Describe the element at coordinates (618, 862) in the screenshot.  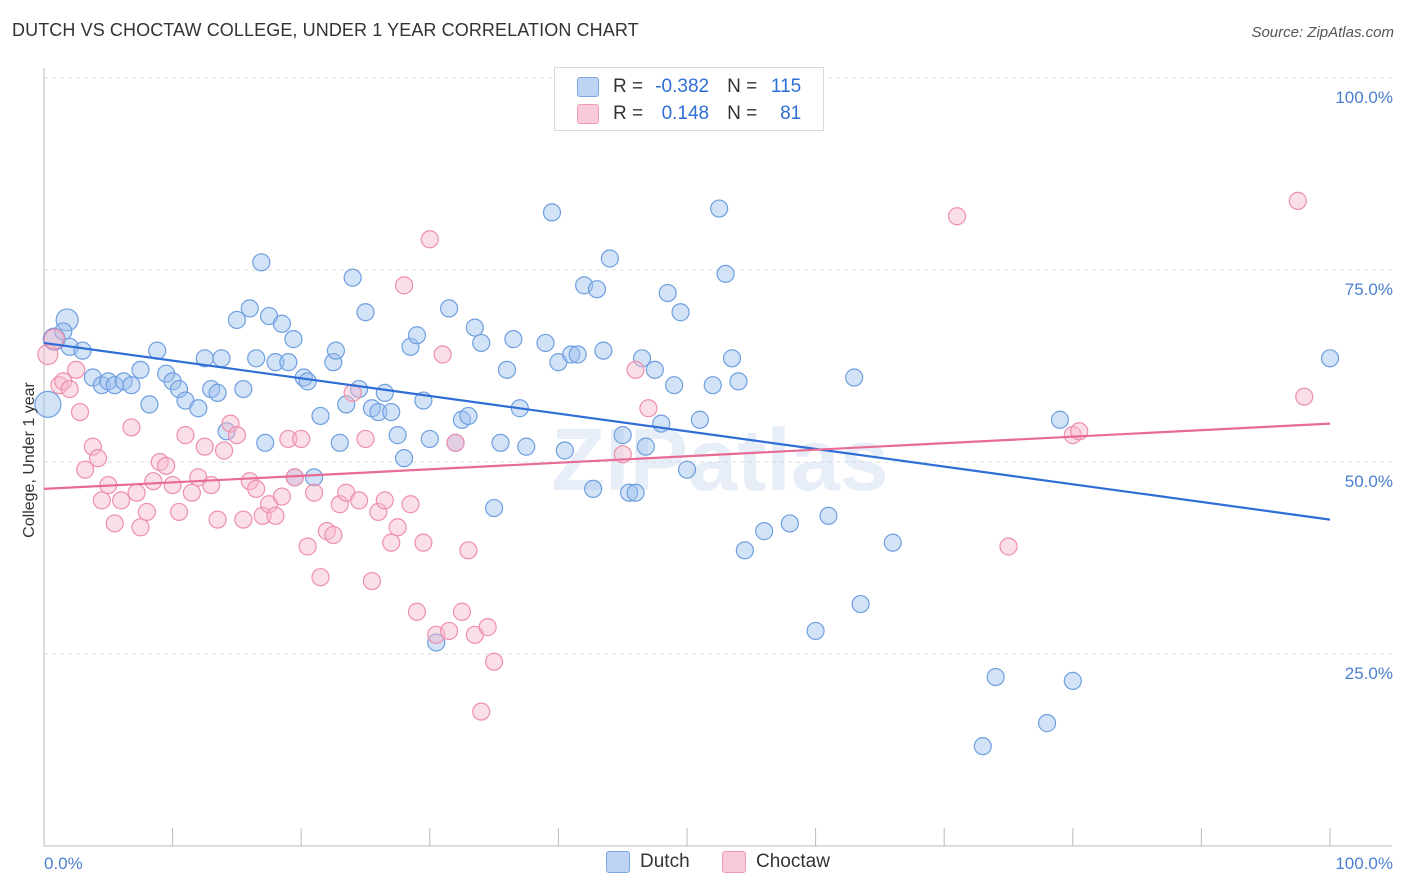
I see `bottom-legend-swatch-dutch` at that location.